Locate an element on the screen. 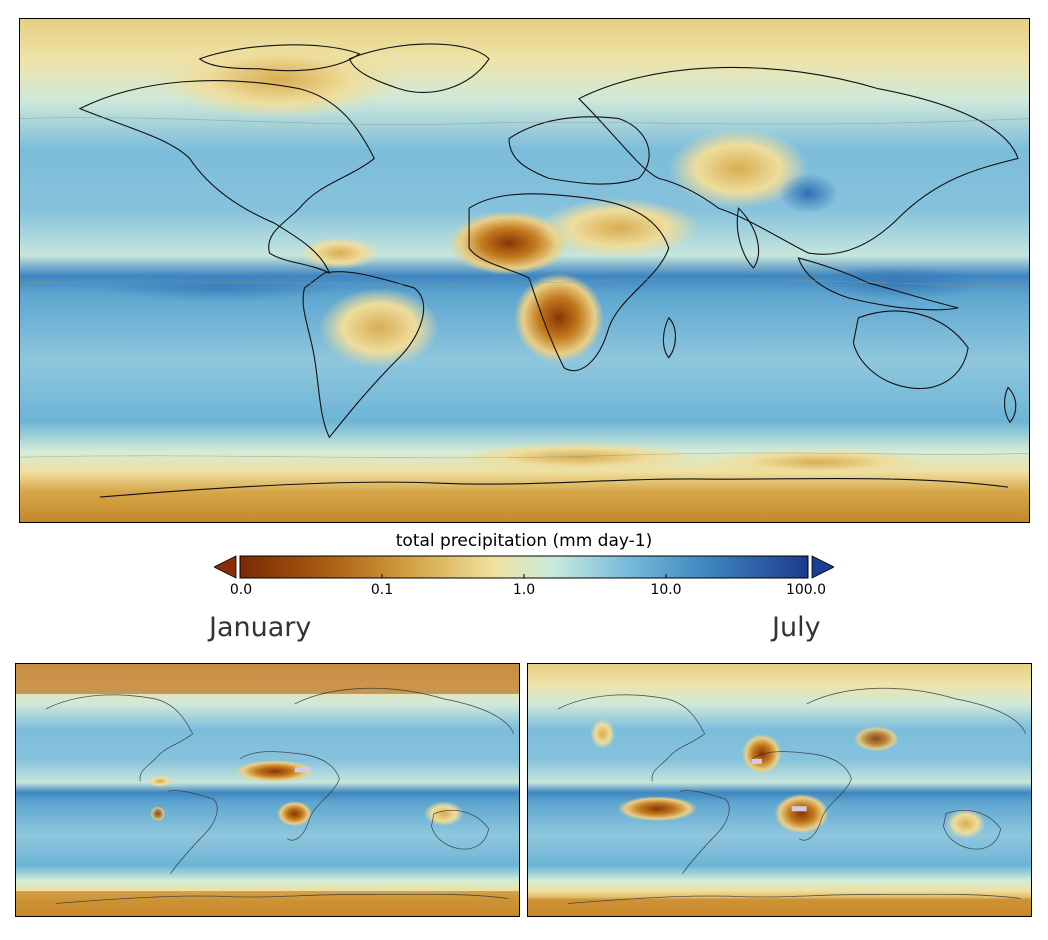 This screenshot has width=1048, height=940. colorbar-min-extend is located at coordinates (225, 567).